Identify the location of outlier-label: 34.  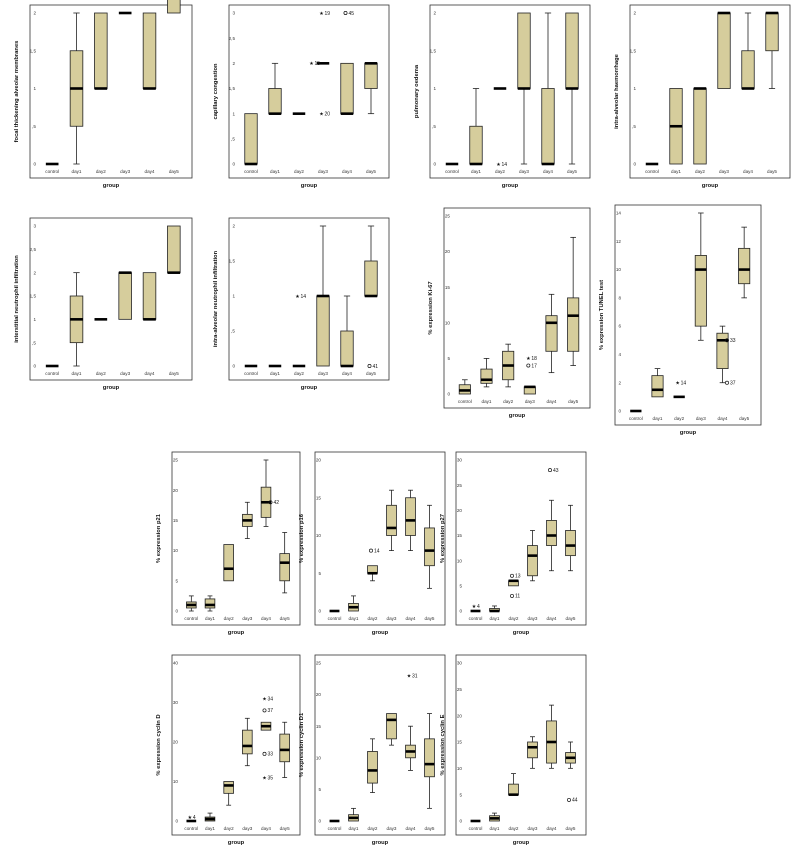
(271, 699).